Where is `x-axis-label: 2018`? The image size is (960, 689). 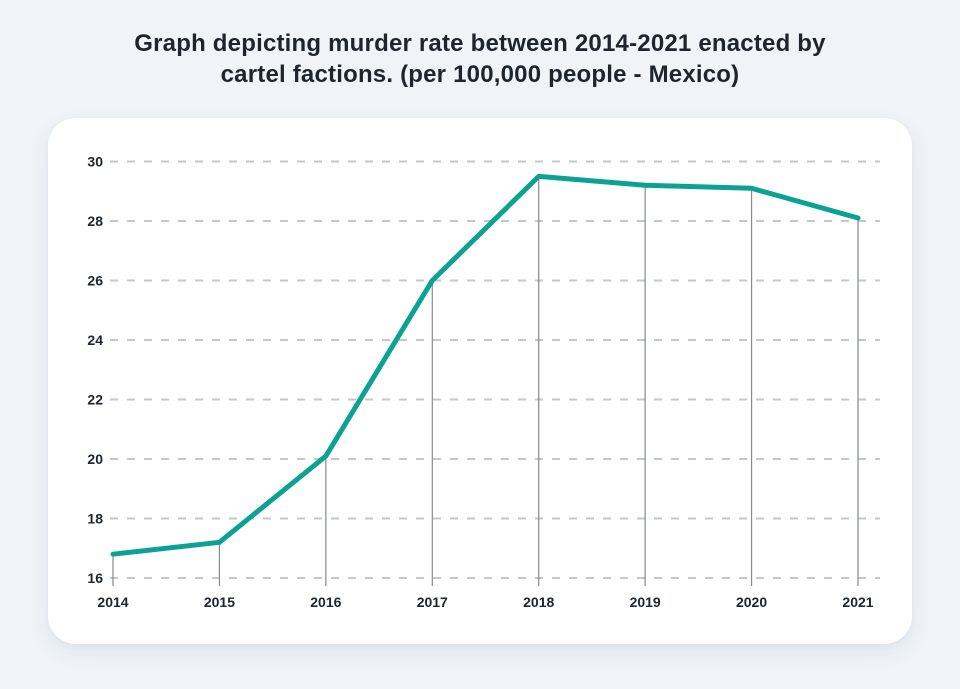 x-axis-label: 2018 is located at coordinates (538, 602).